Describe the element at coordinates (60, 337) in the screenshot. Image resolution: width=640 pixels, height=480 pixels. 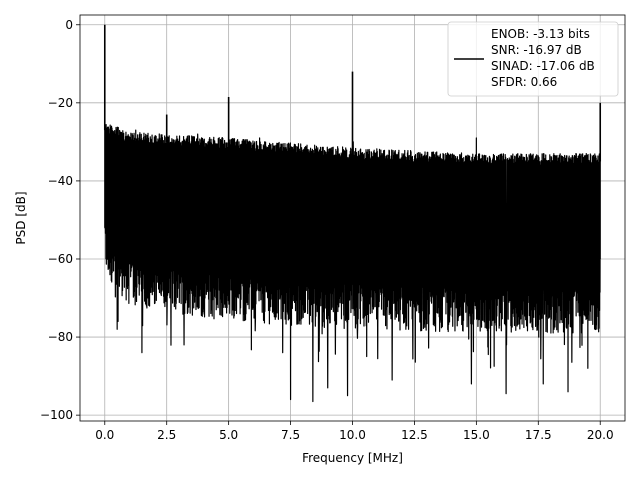
I see `y-tick-label: −80` at that location.